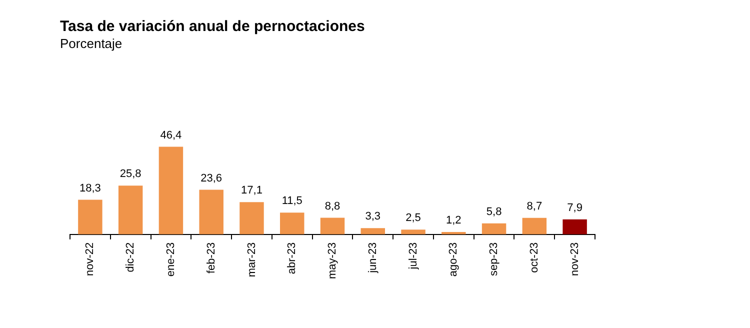  I want to click on data-label: 8,8, so click(332, 206).